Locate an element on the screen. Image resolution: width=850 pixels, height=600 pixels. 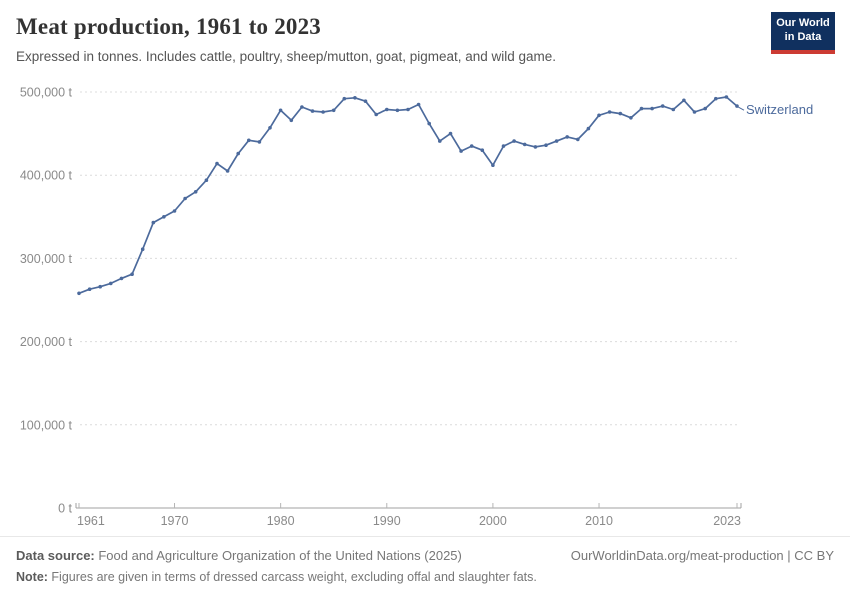
data-source-label: Data source: is located at coordinates (55, 555).